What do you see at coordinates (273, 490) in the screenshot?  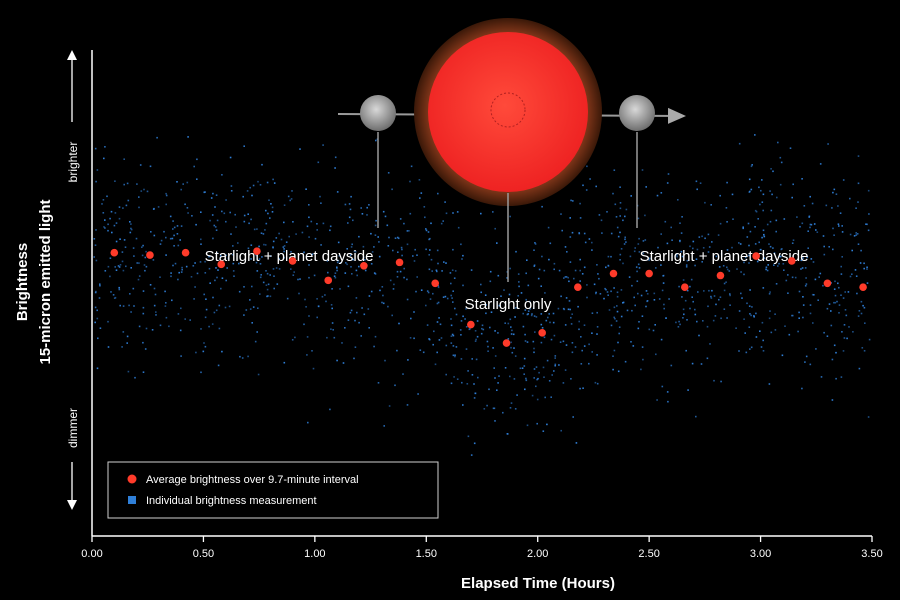 I see `legend-box` at bounding box center [273, 490].